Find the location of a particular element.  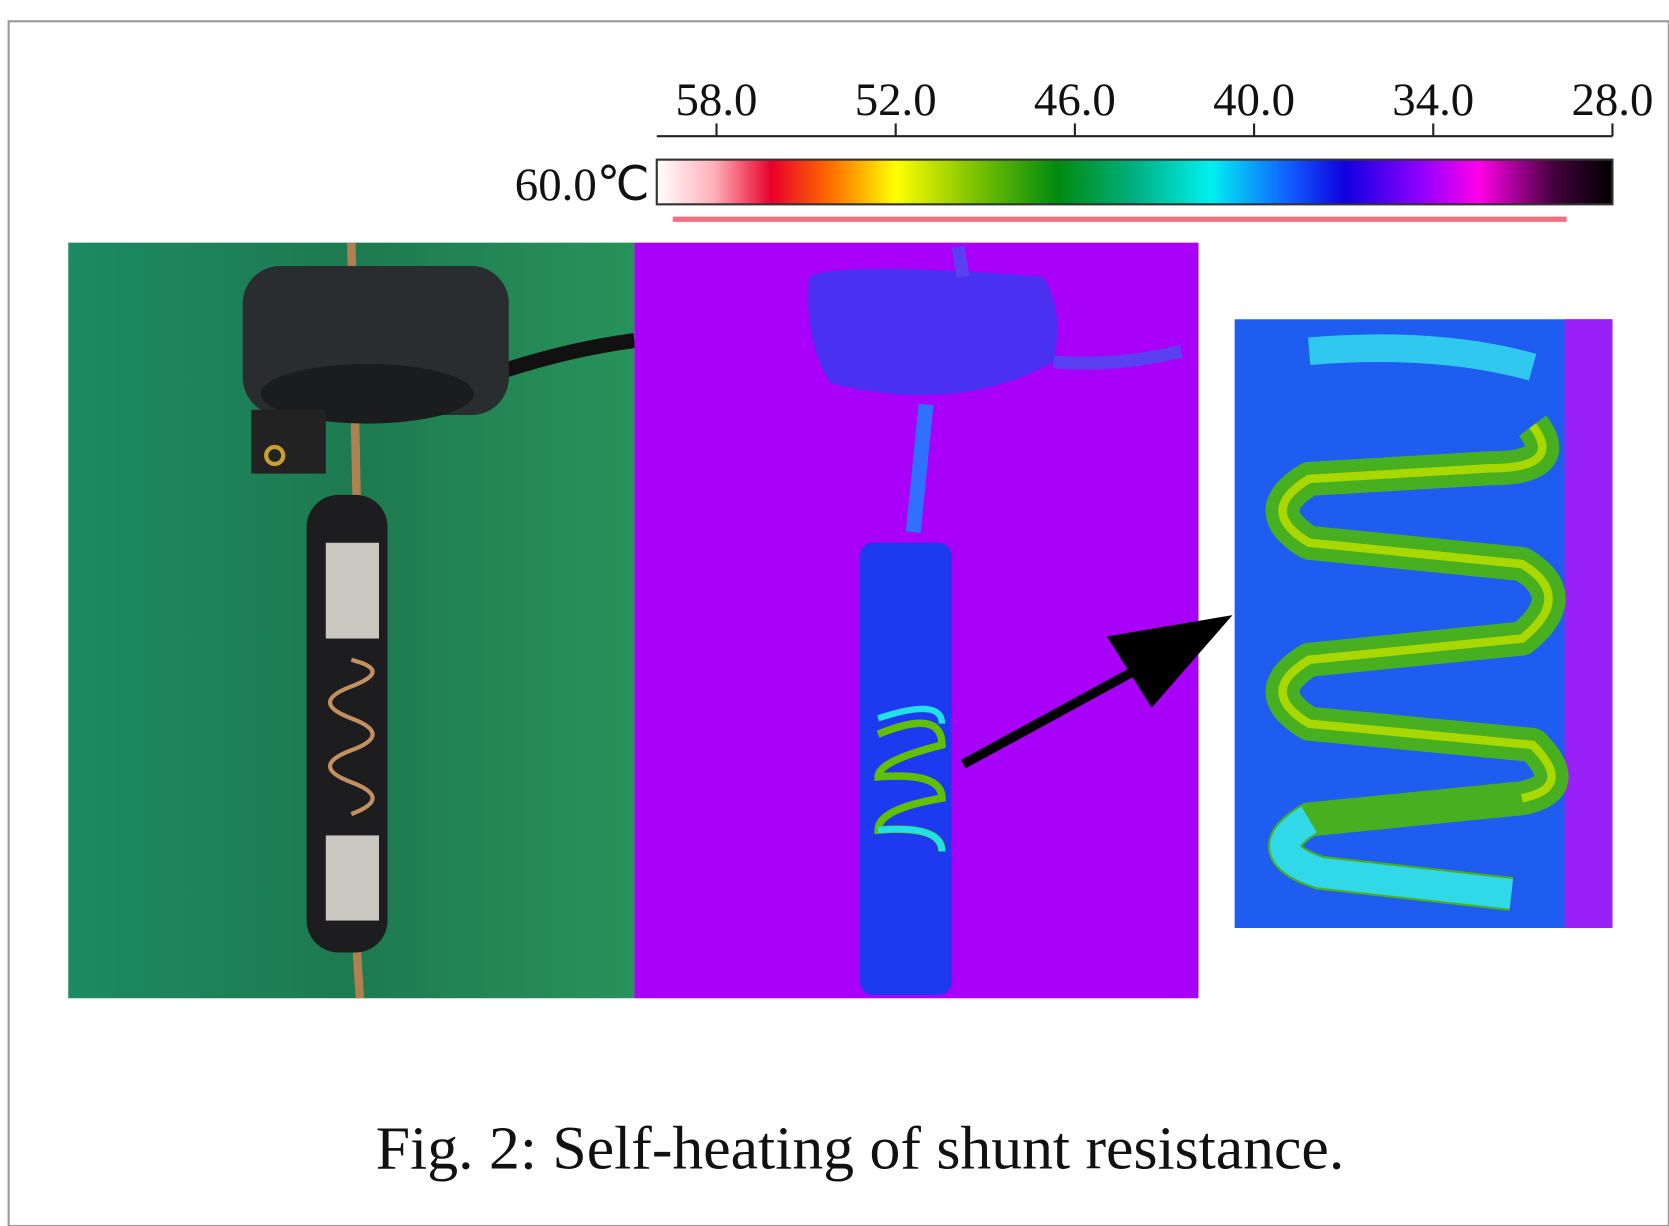

tick-label: 34.0 is located at coordinates (1433, 100).